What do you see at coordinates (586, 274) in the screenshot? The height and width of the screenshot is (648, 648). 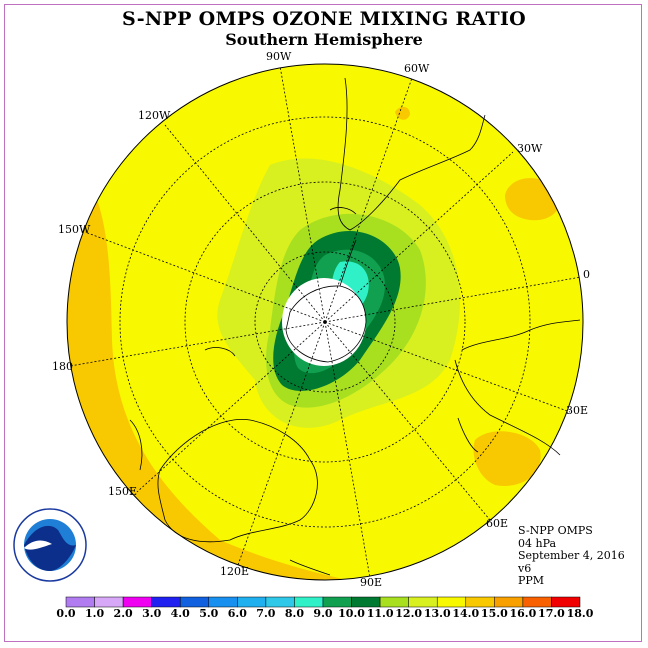 I see `lon-label-0: 0` at bounding box center [586, 274].